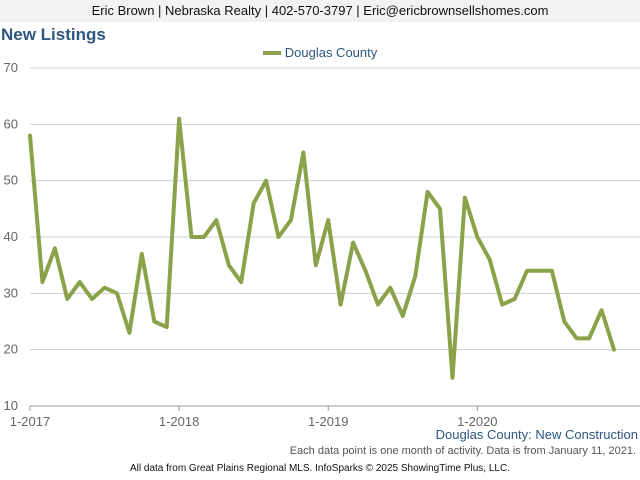 The height and width of the screenshot is (480, 640). What do you see at coordinates (179, 421) in the screenshot?
I see `x-tick-label: 1-2018` at bounding box center [179, 421].